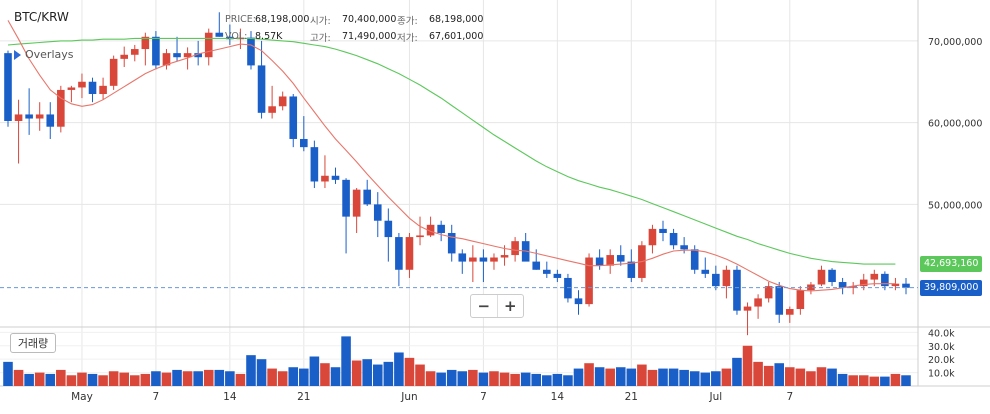  I want to click on x-tick-label: 21, so click(303, 397).